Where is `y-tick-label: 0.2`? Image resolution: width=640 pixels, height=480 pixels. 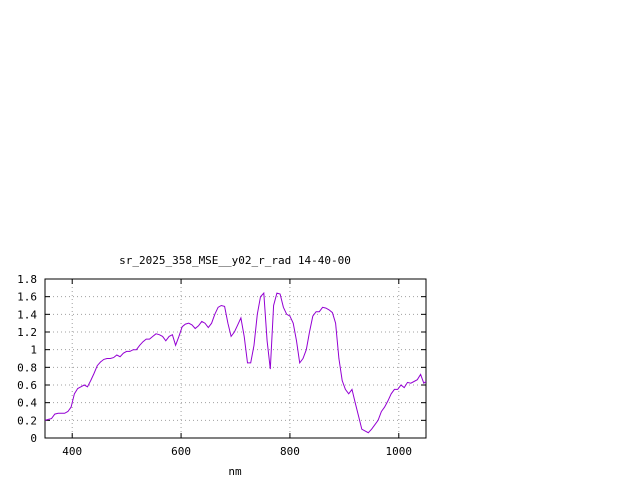
y-tick-label: 0.2 is located at coordinates (27, 420).